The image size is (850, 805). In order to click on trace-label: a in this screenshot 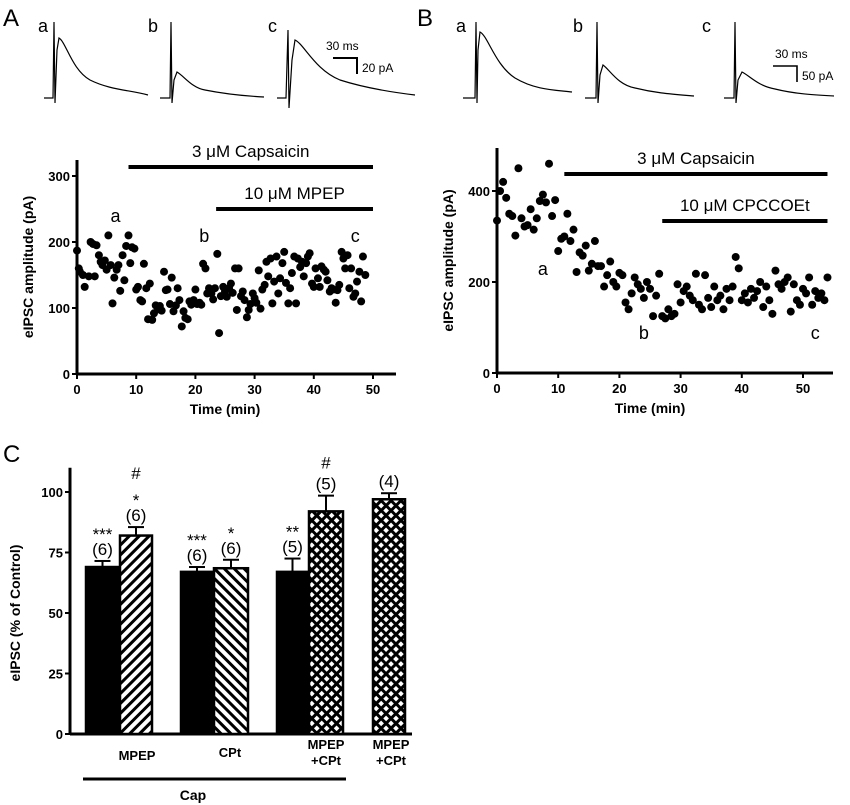, I will do `click(461, 26)`.